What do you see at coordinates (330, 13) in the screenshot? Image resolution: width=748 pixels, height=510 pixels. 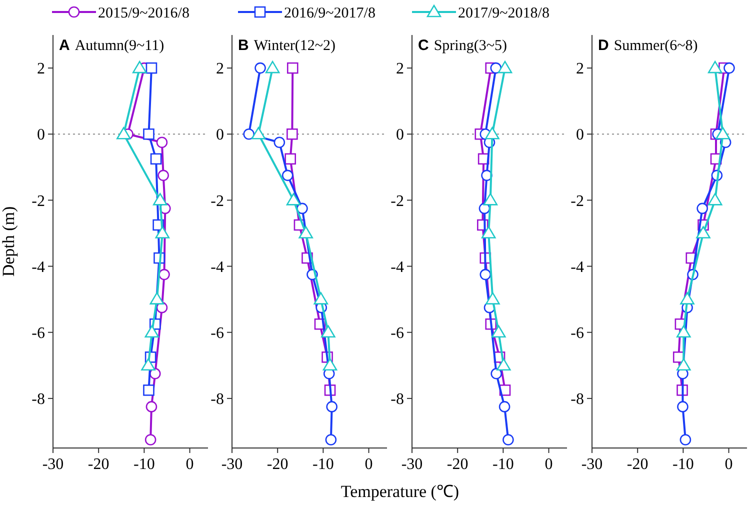 I see `legend-label: 2016/9~2017/8` at bounding box center [330, 13].